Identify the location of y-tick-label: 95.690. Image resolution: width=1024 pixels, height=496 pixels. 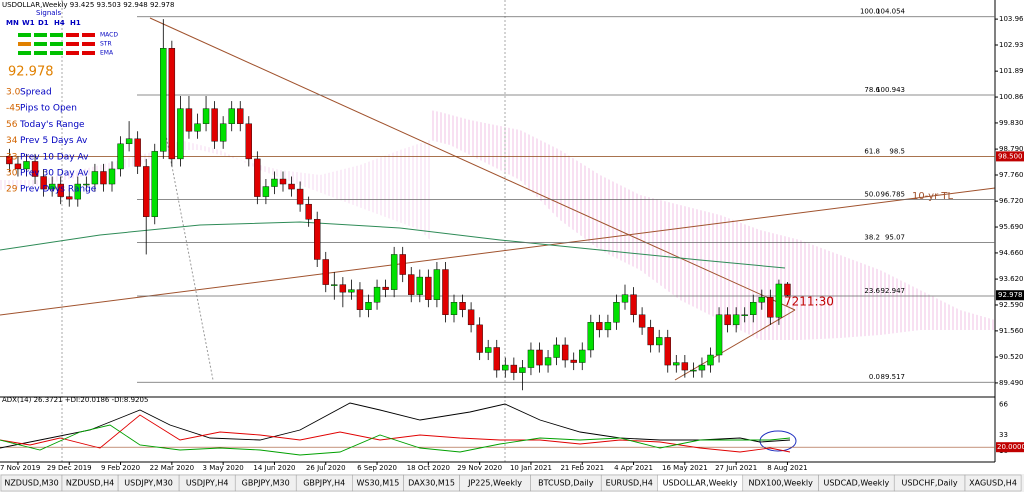
(1011, 227).